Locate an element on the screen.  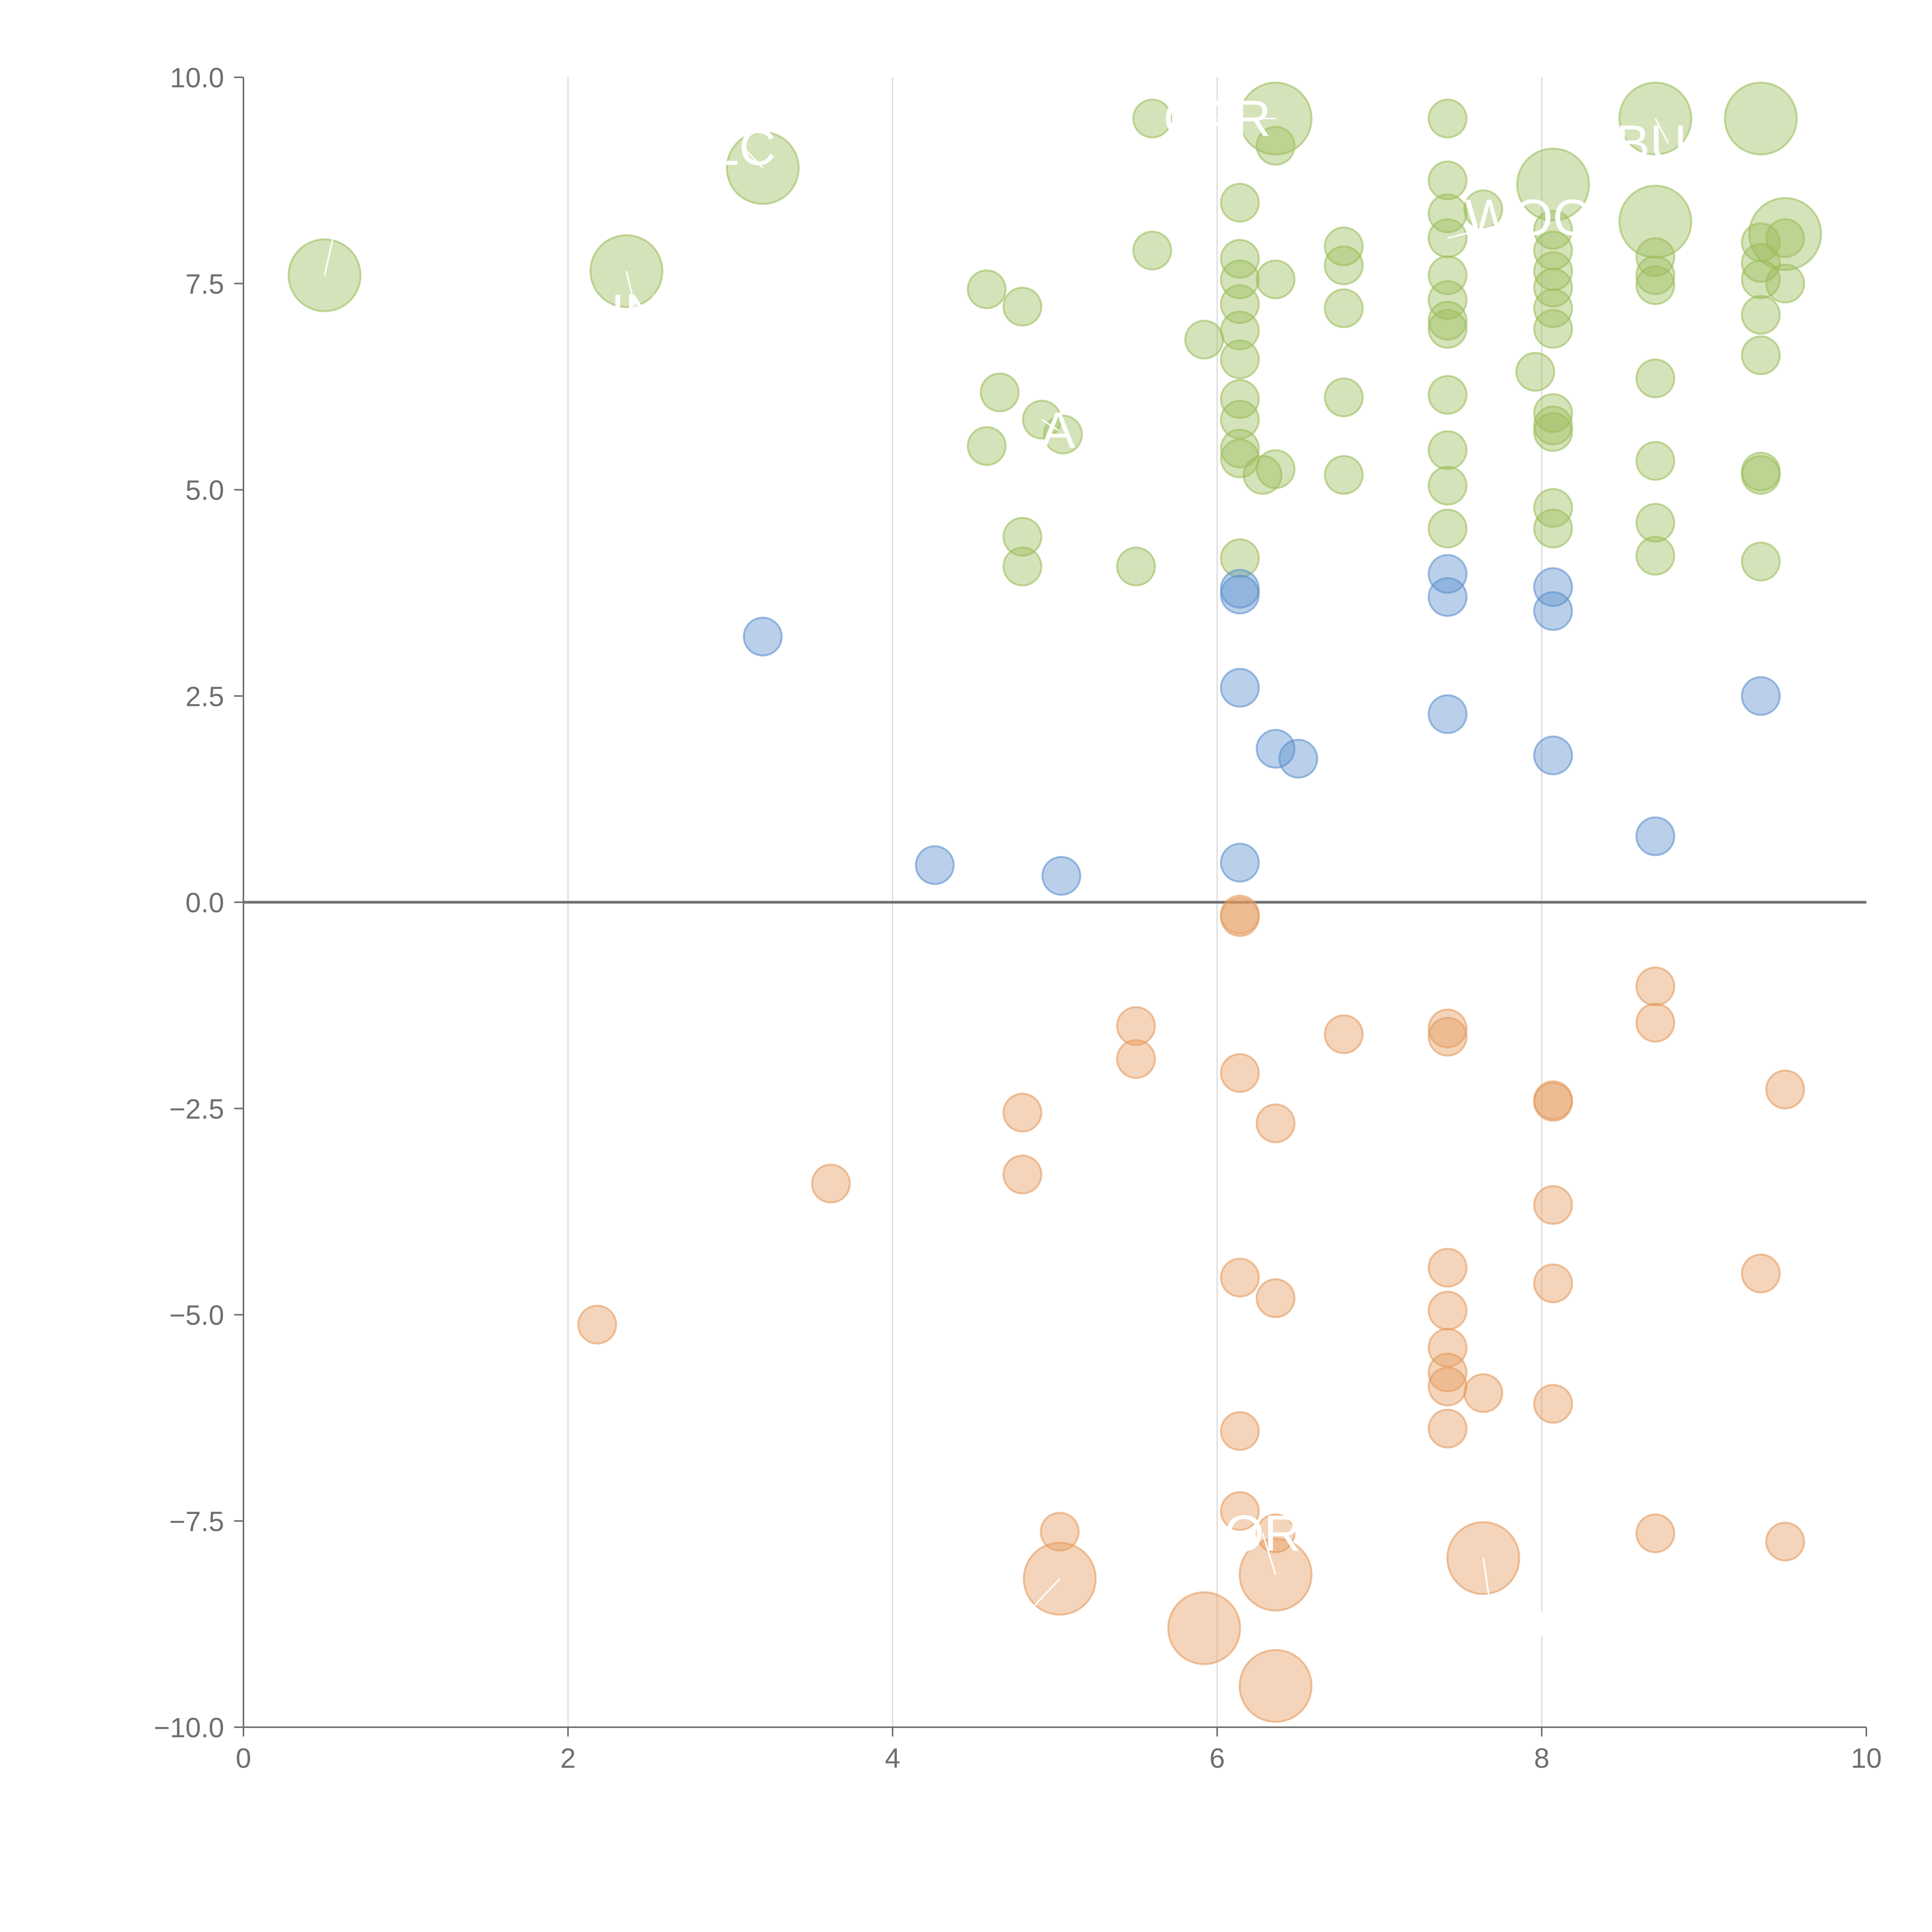
annotation-label: CAR is located at coordinates (1217, 119).